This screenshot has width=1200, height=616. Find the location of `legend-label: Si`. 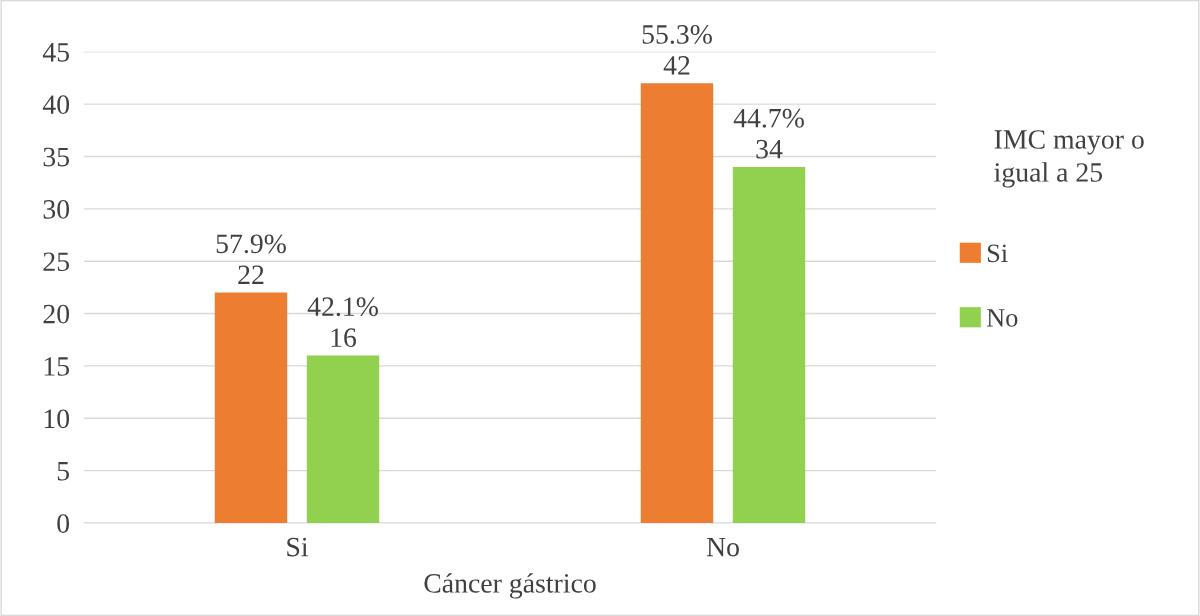

legend-label: Si is located at coordinates (997, 253).